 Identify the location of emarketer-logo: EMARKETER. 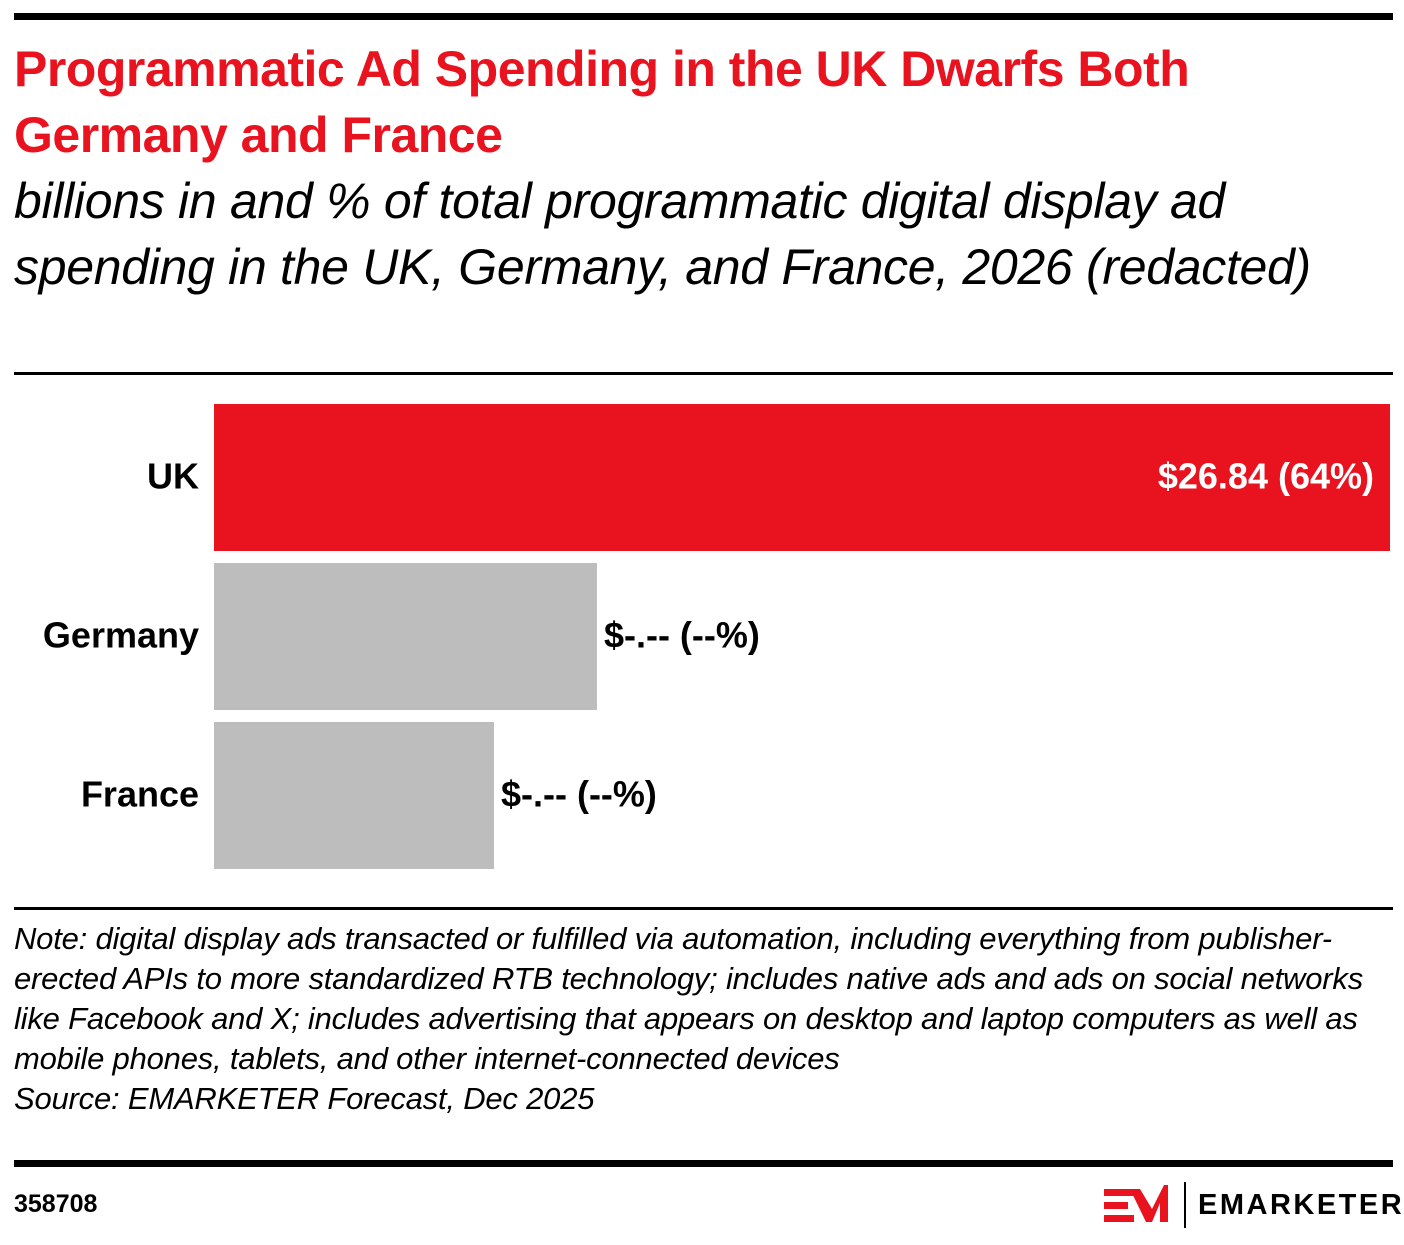
(1254, 1205).